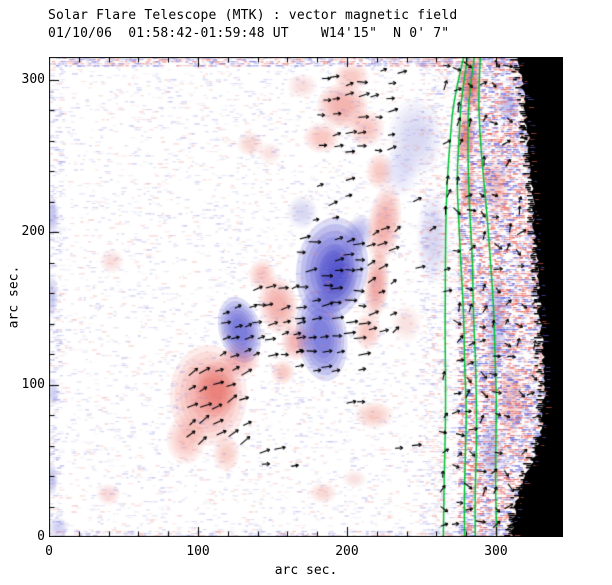  I want to click on x-tick-label: 100, so click(198, 551).